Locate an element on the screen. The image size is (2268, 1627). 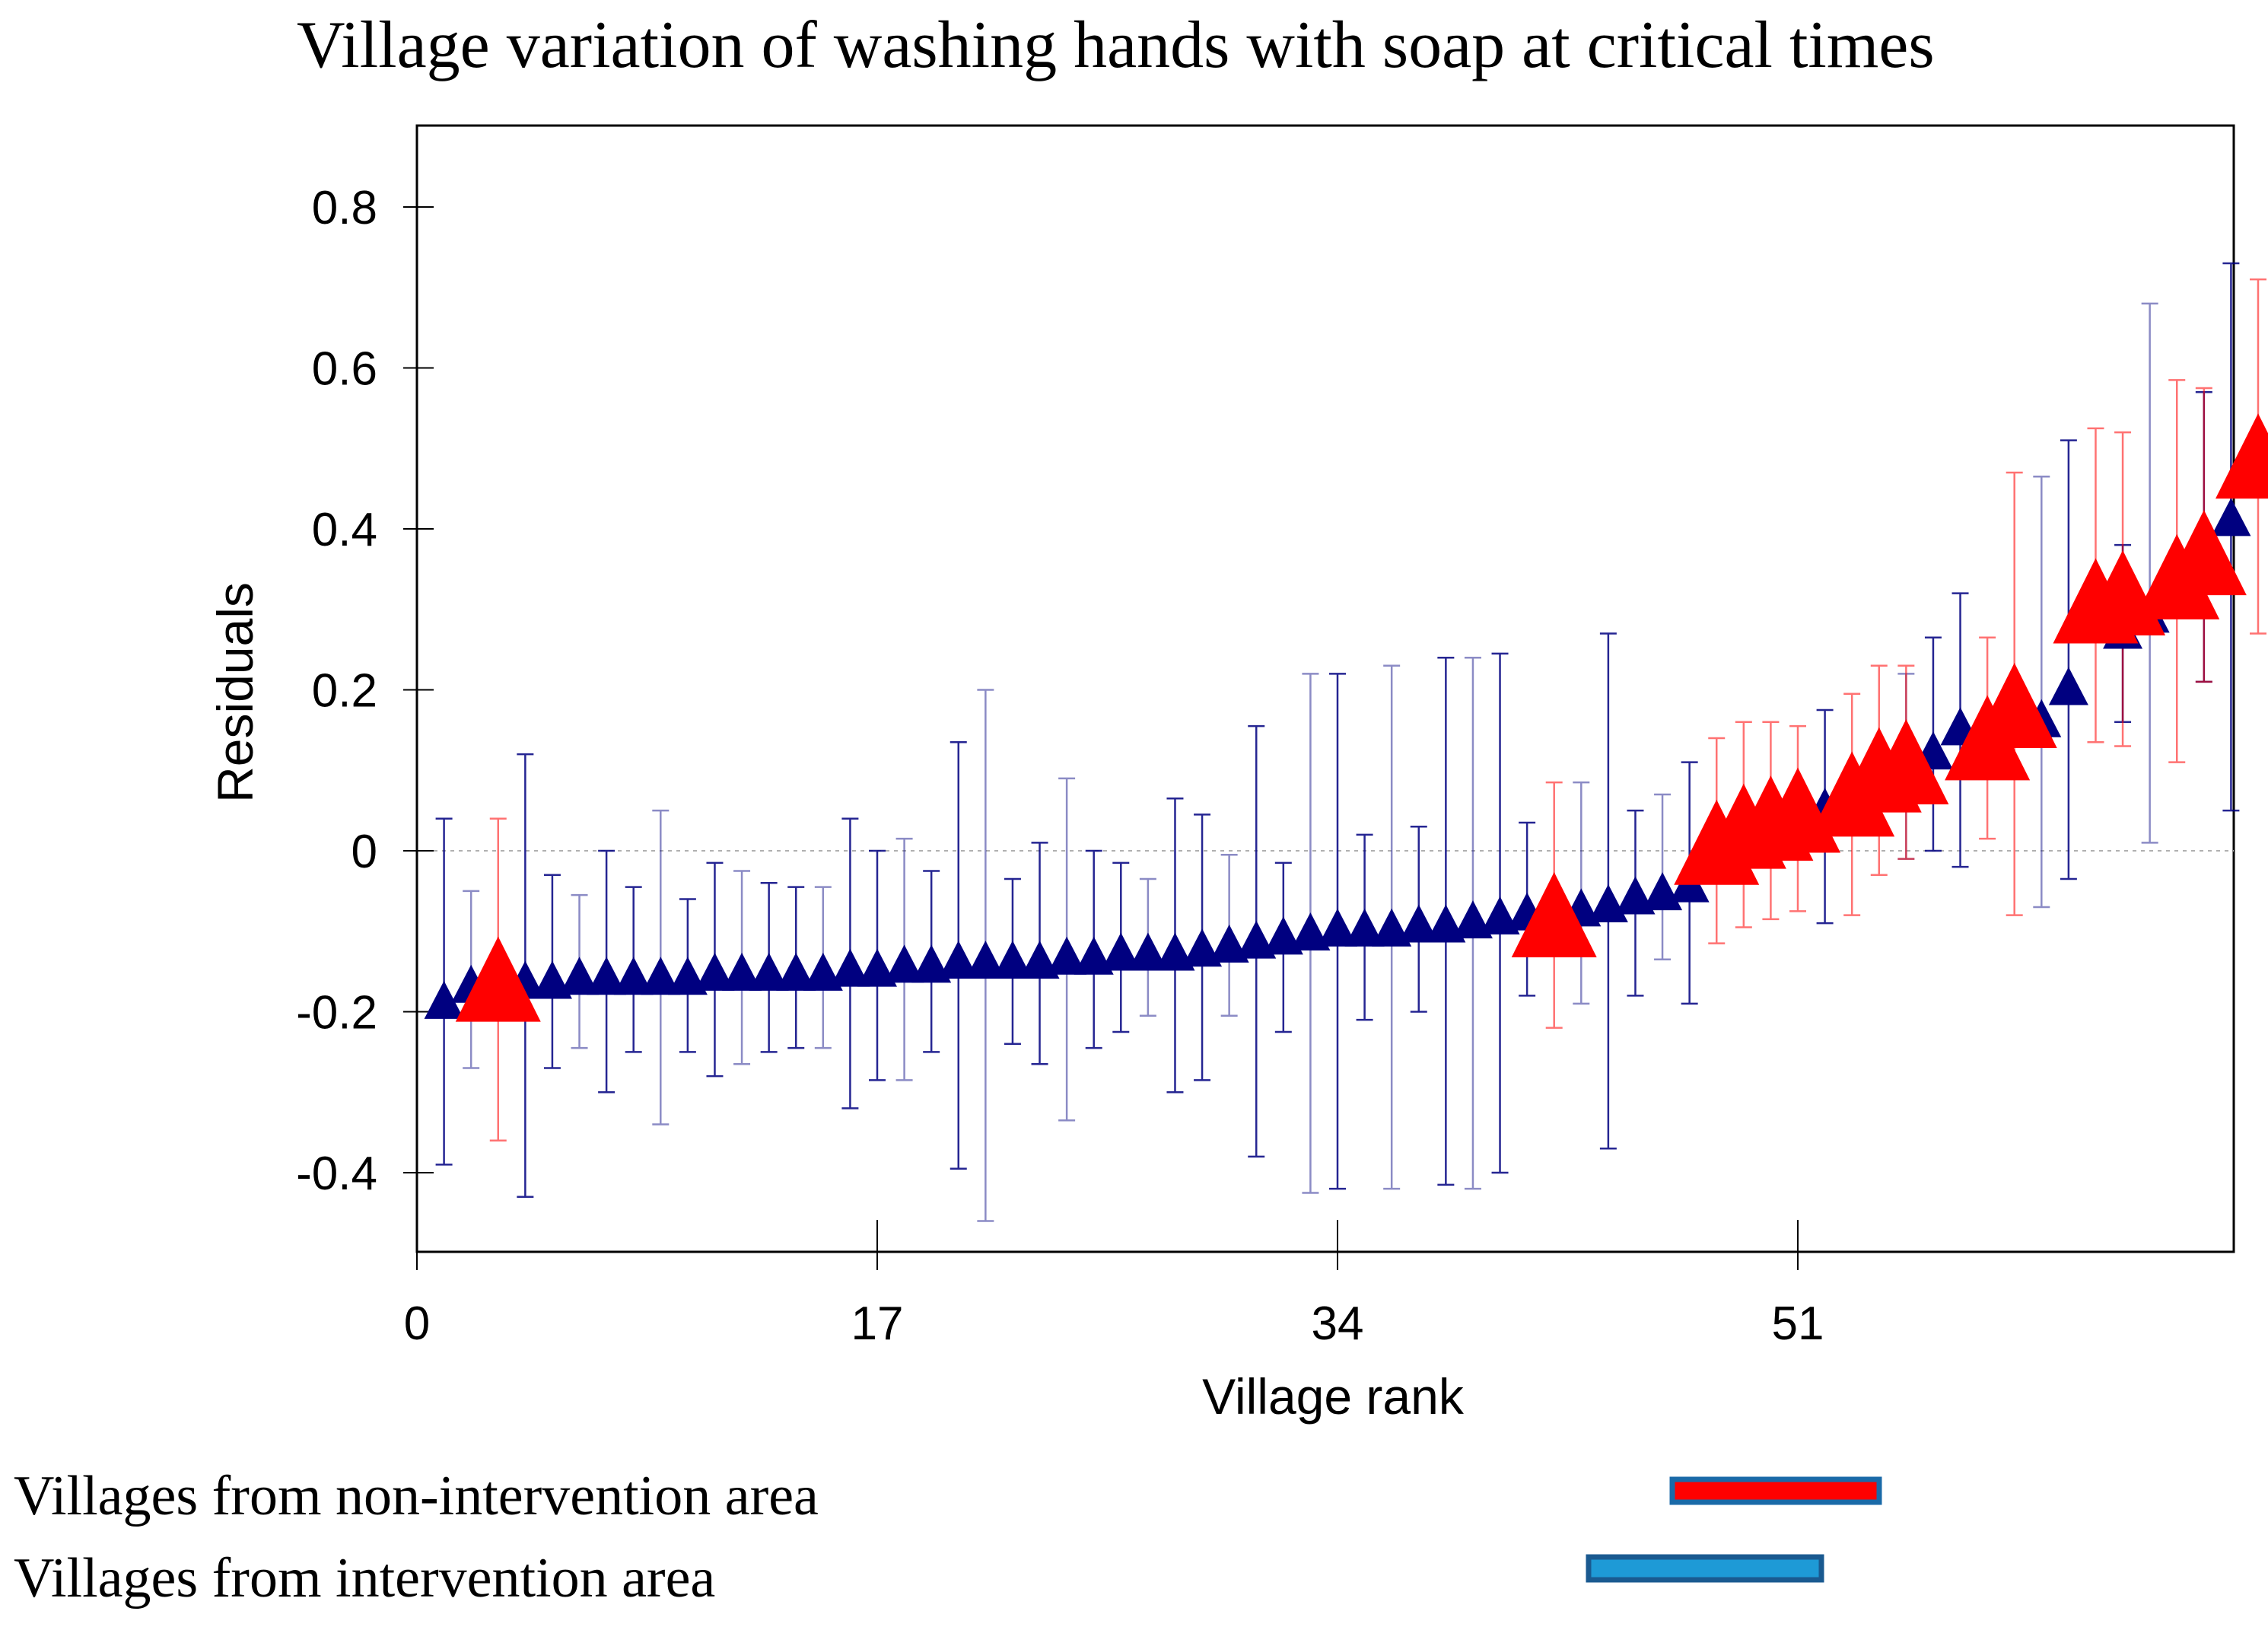
legend-swatch-intervention is located at coordinates (1705, 1568).